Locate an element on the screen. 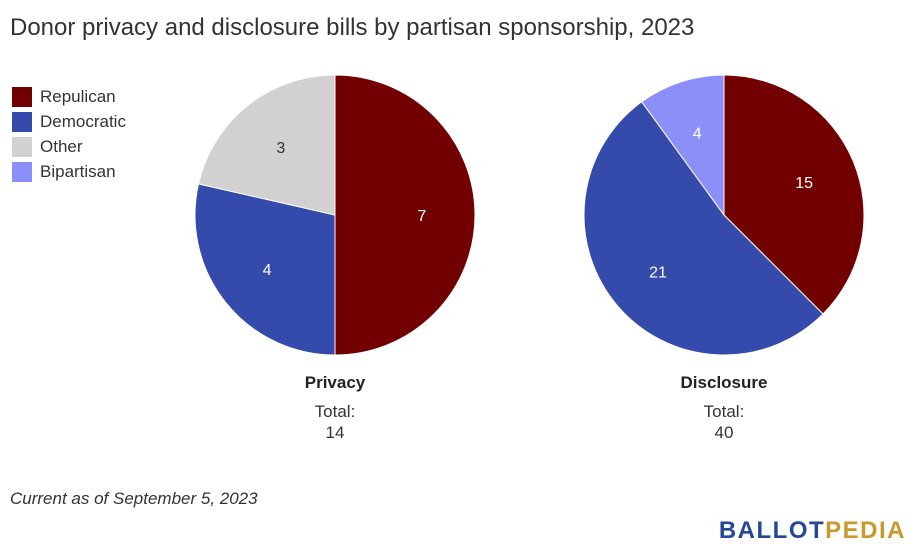  ballotpedia-logo: BALLOTPEDIA is located at coordinates (812, 531).